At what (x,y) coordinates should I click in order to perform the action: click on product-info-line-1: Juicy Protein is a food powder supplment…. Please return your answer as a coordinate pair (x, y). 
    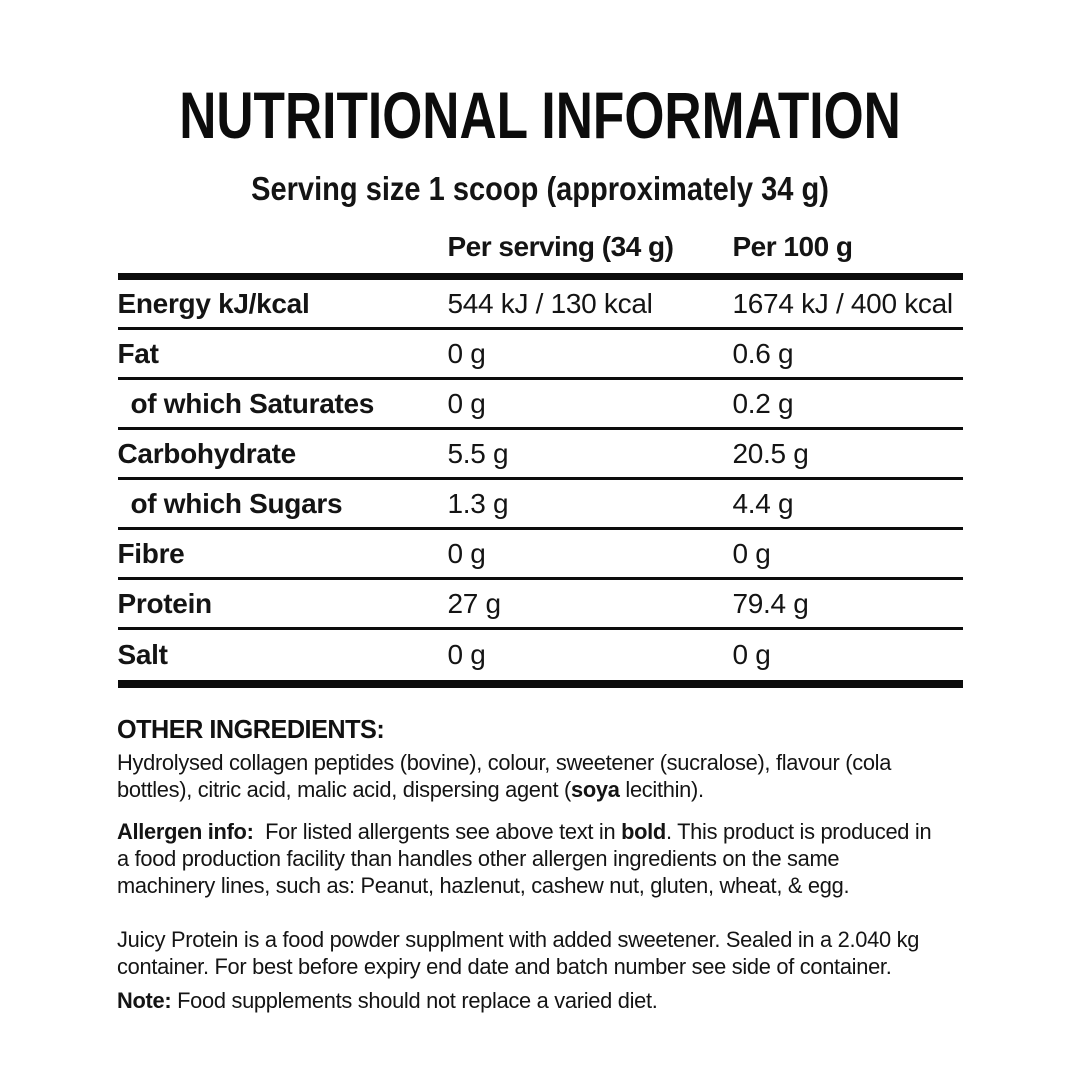
    Looking at the image, I should click on (518, 939).